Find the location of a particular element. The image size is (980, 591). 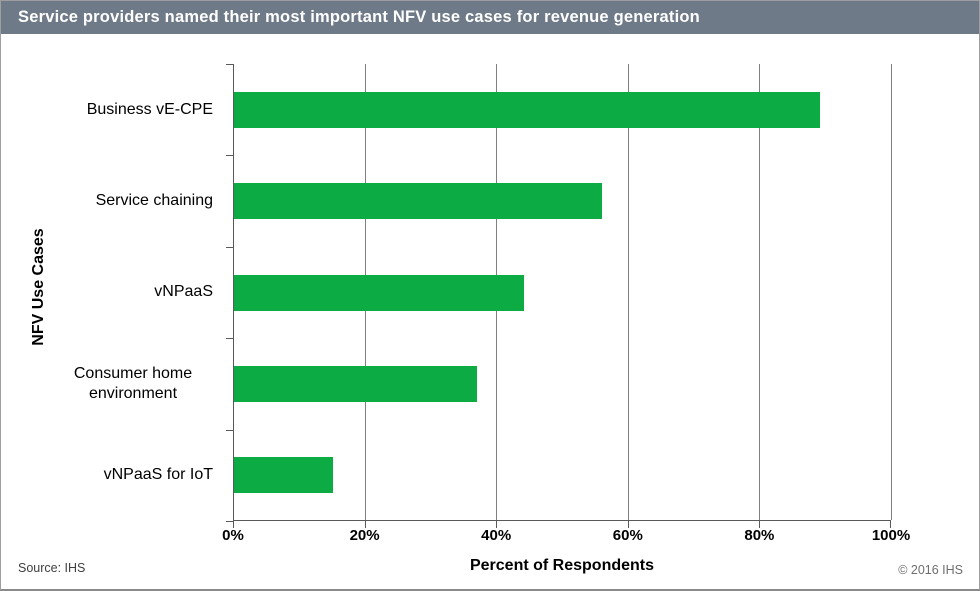

bar-vnpaas is located at coordinates (379, 292).